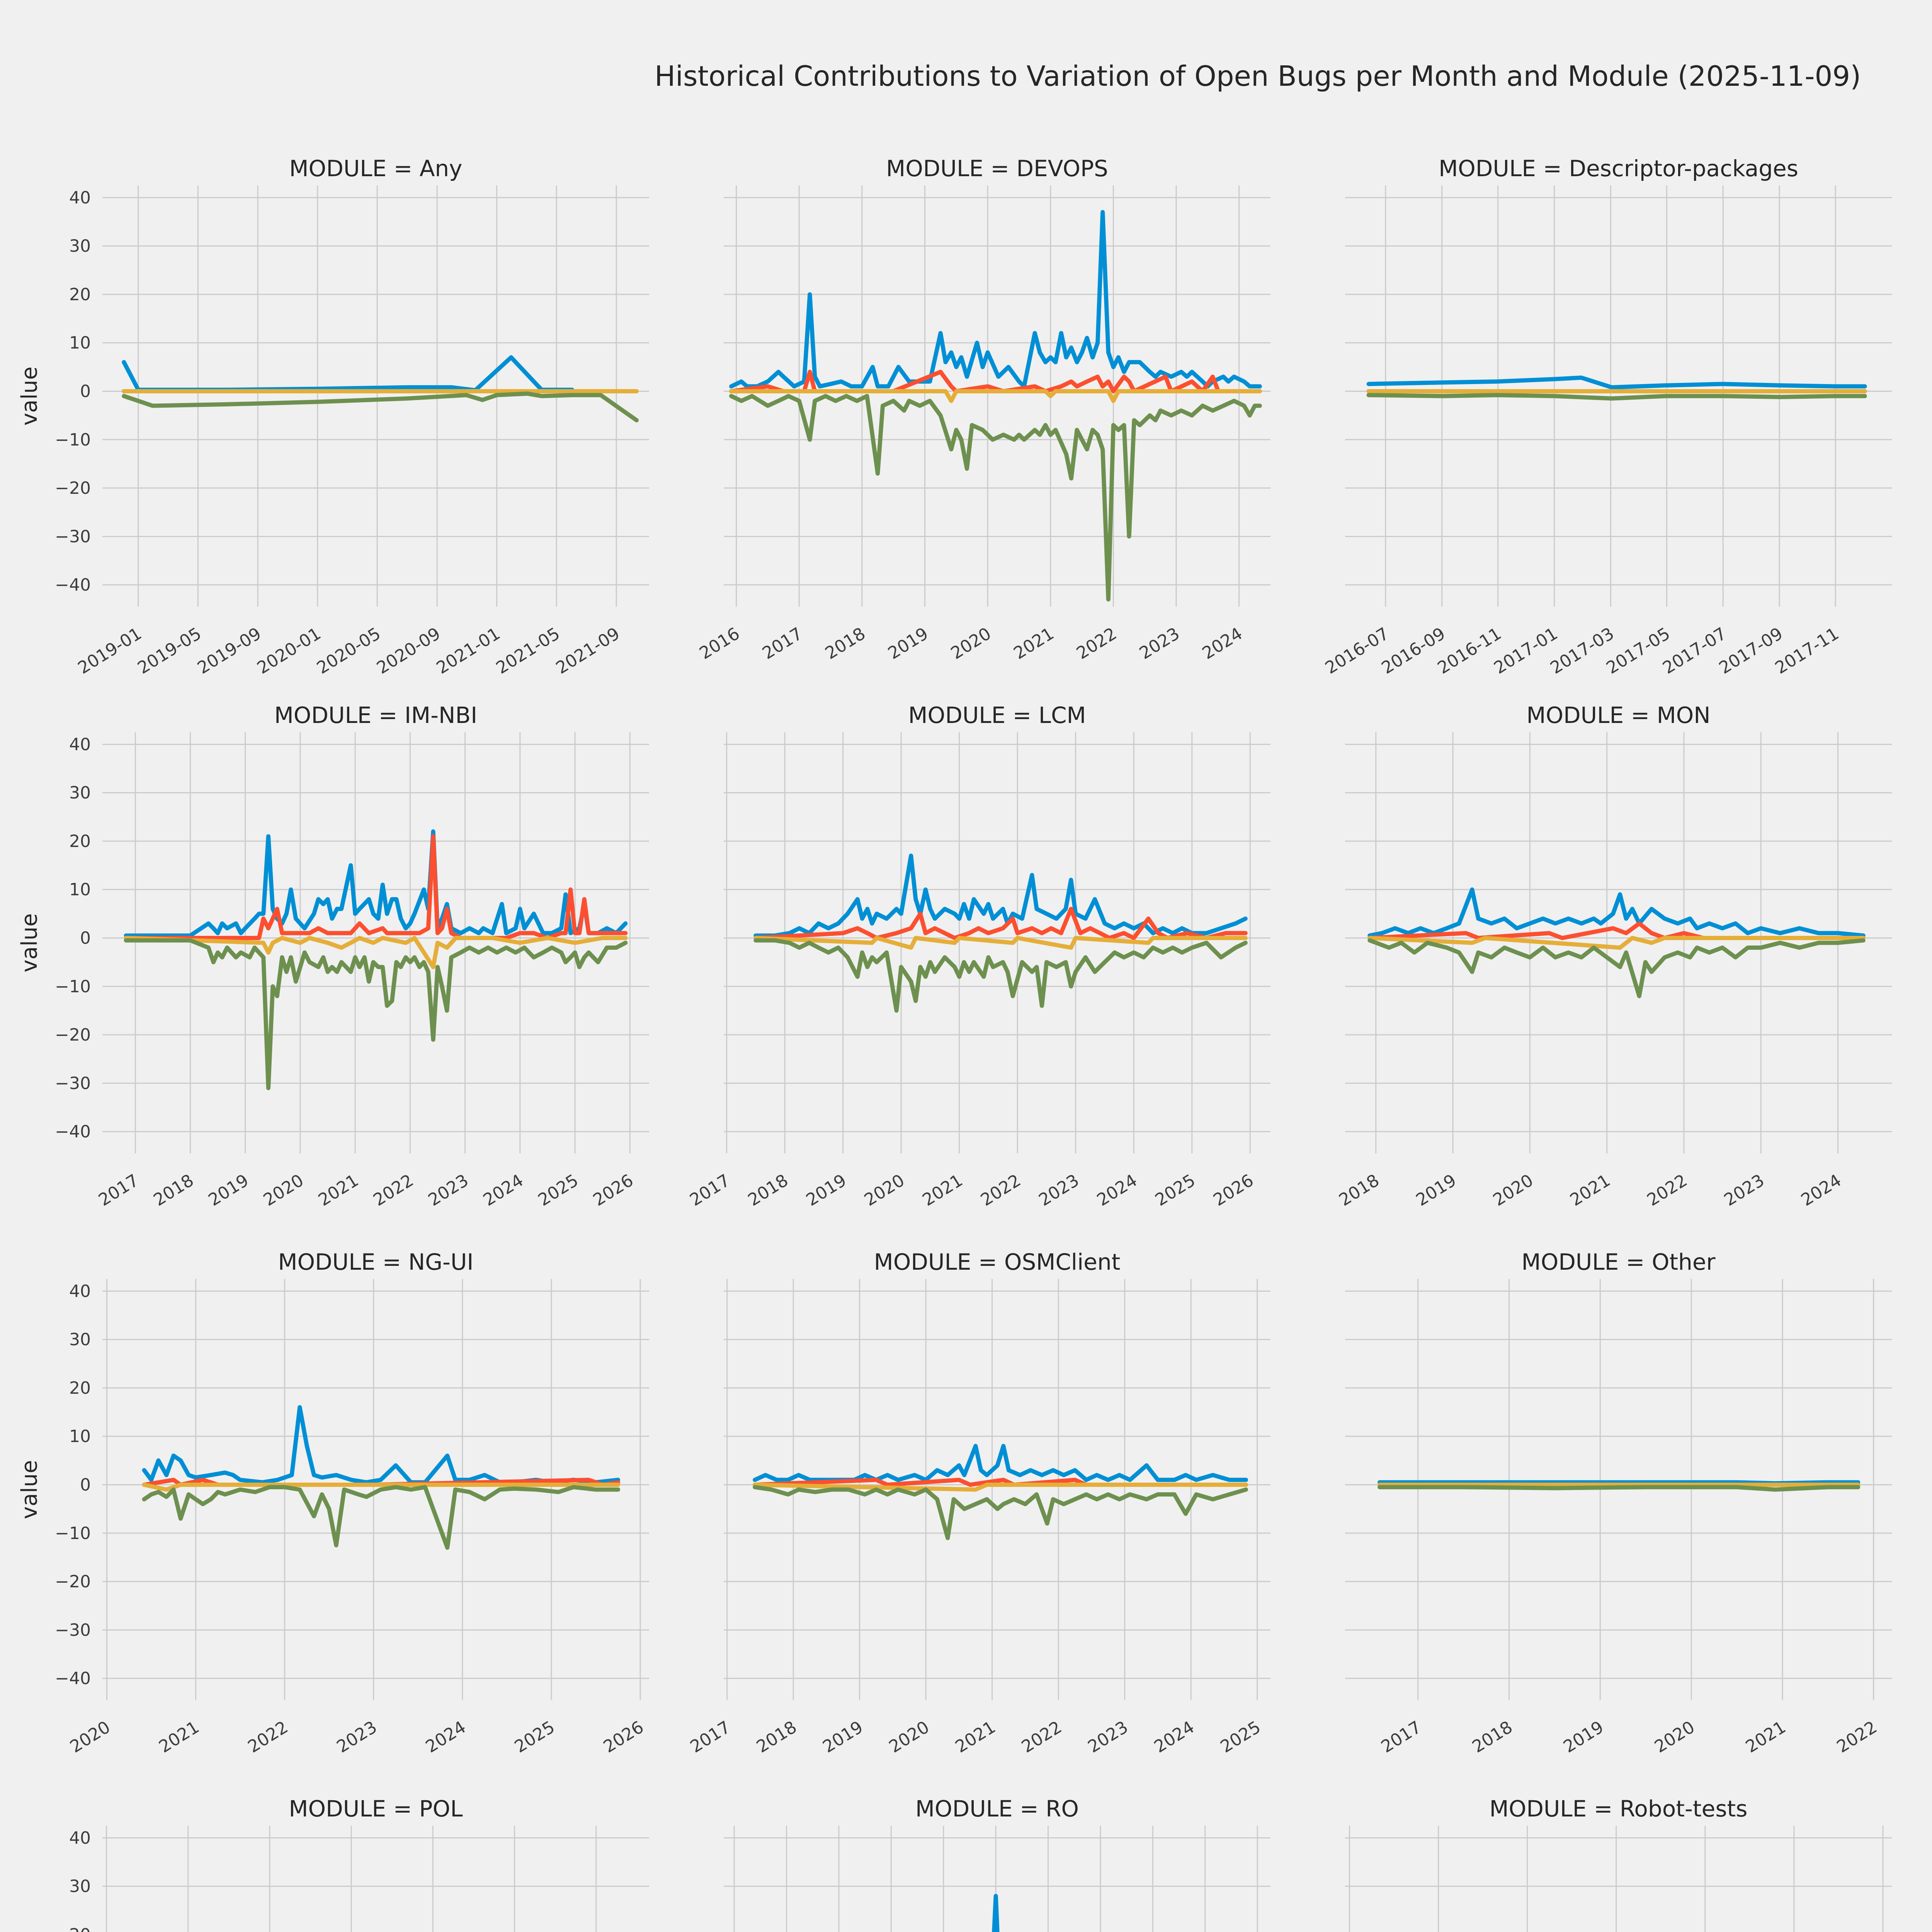 This screenshot has width=1932, height=1932. I want to click on facet-title: MODULE = OSMClient, so click(998, 1262).